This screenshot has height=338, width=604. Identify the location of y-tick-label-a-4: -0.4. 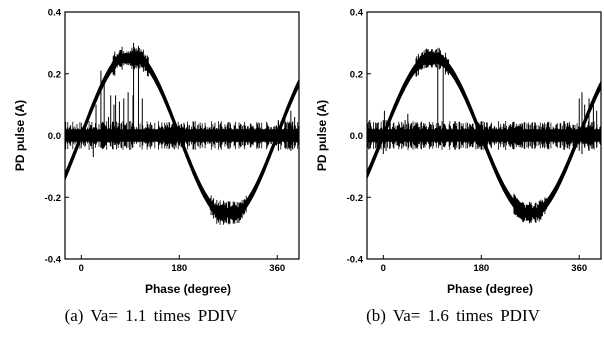
(53, 260).